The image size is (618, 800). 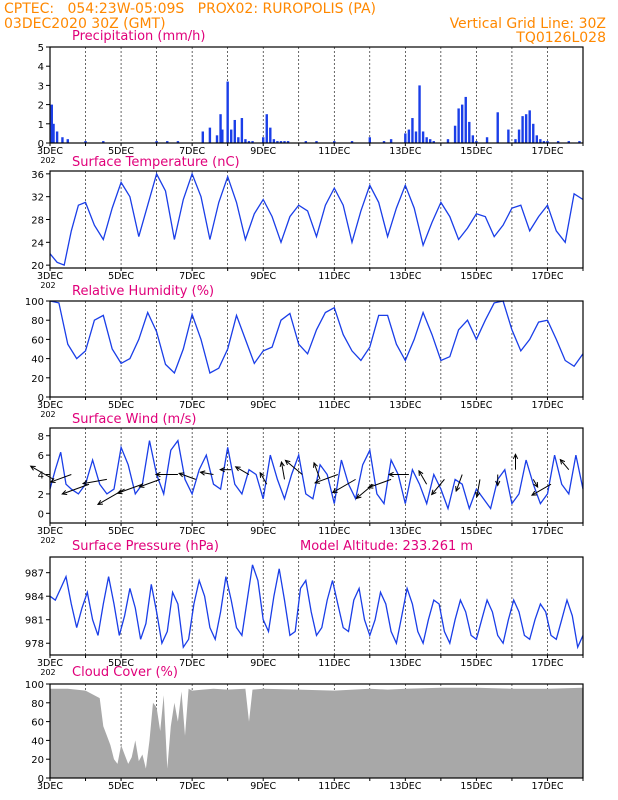 I want to click on rh-xtick-label: 3DEC, so click(x=50, y=405).